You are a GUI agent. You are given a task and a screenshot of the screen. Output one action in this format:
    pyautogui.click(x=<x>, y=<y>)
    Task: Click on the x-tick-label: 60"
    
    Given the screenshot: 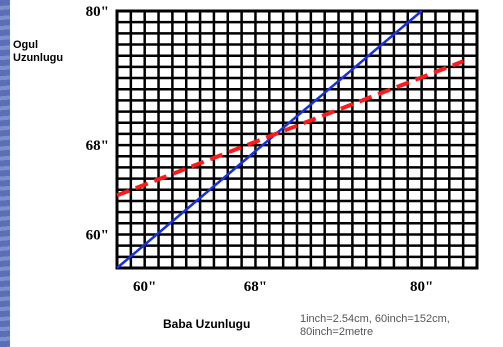 What is the action you would take?
    pyautogui.click(x=144, y=287)
    